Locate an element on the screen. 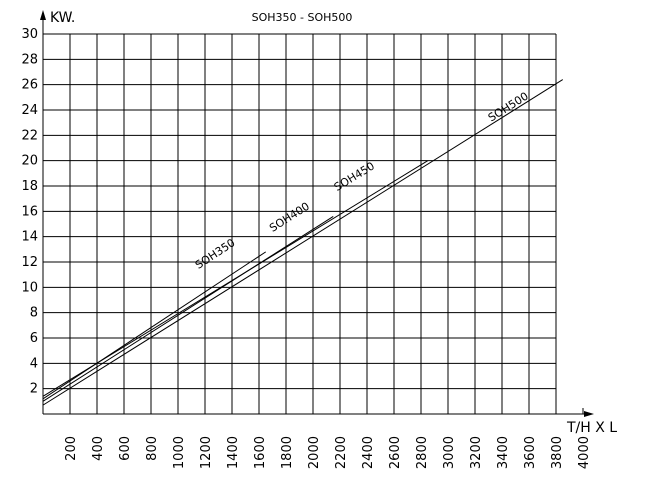  series-line-soh350 is located at coordinates (154, 325).